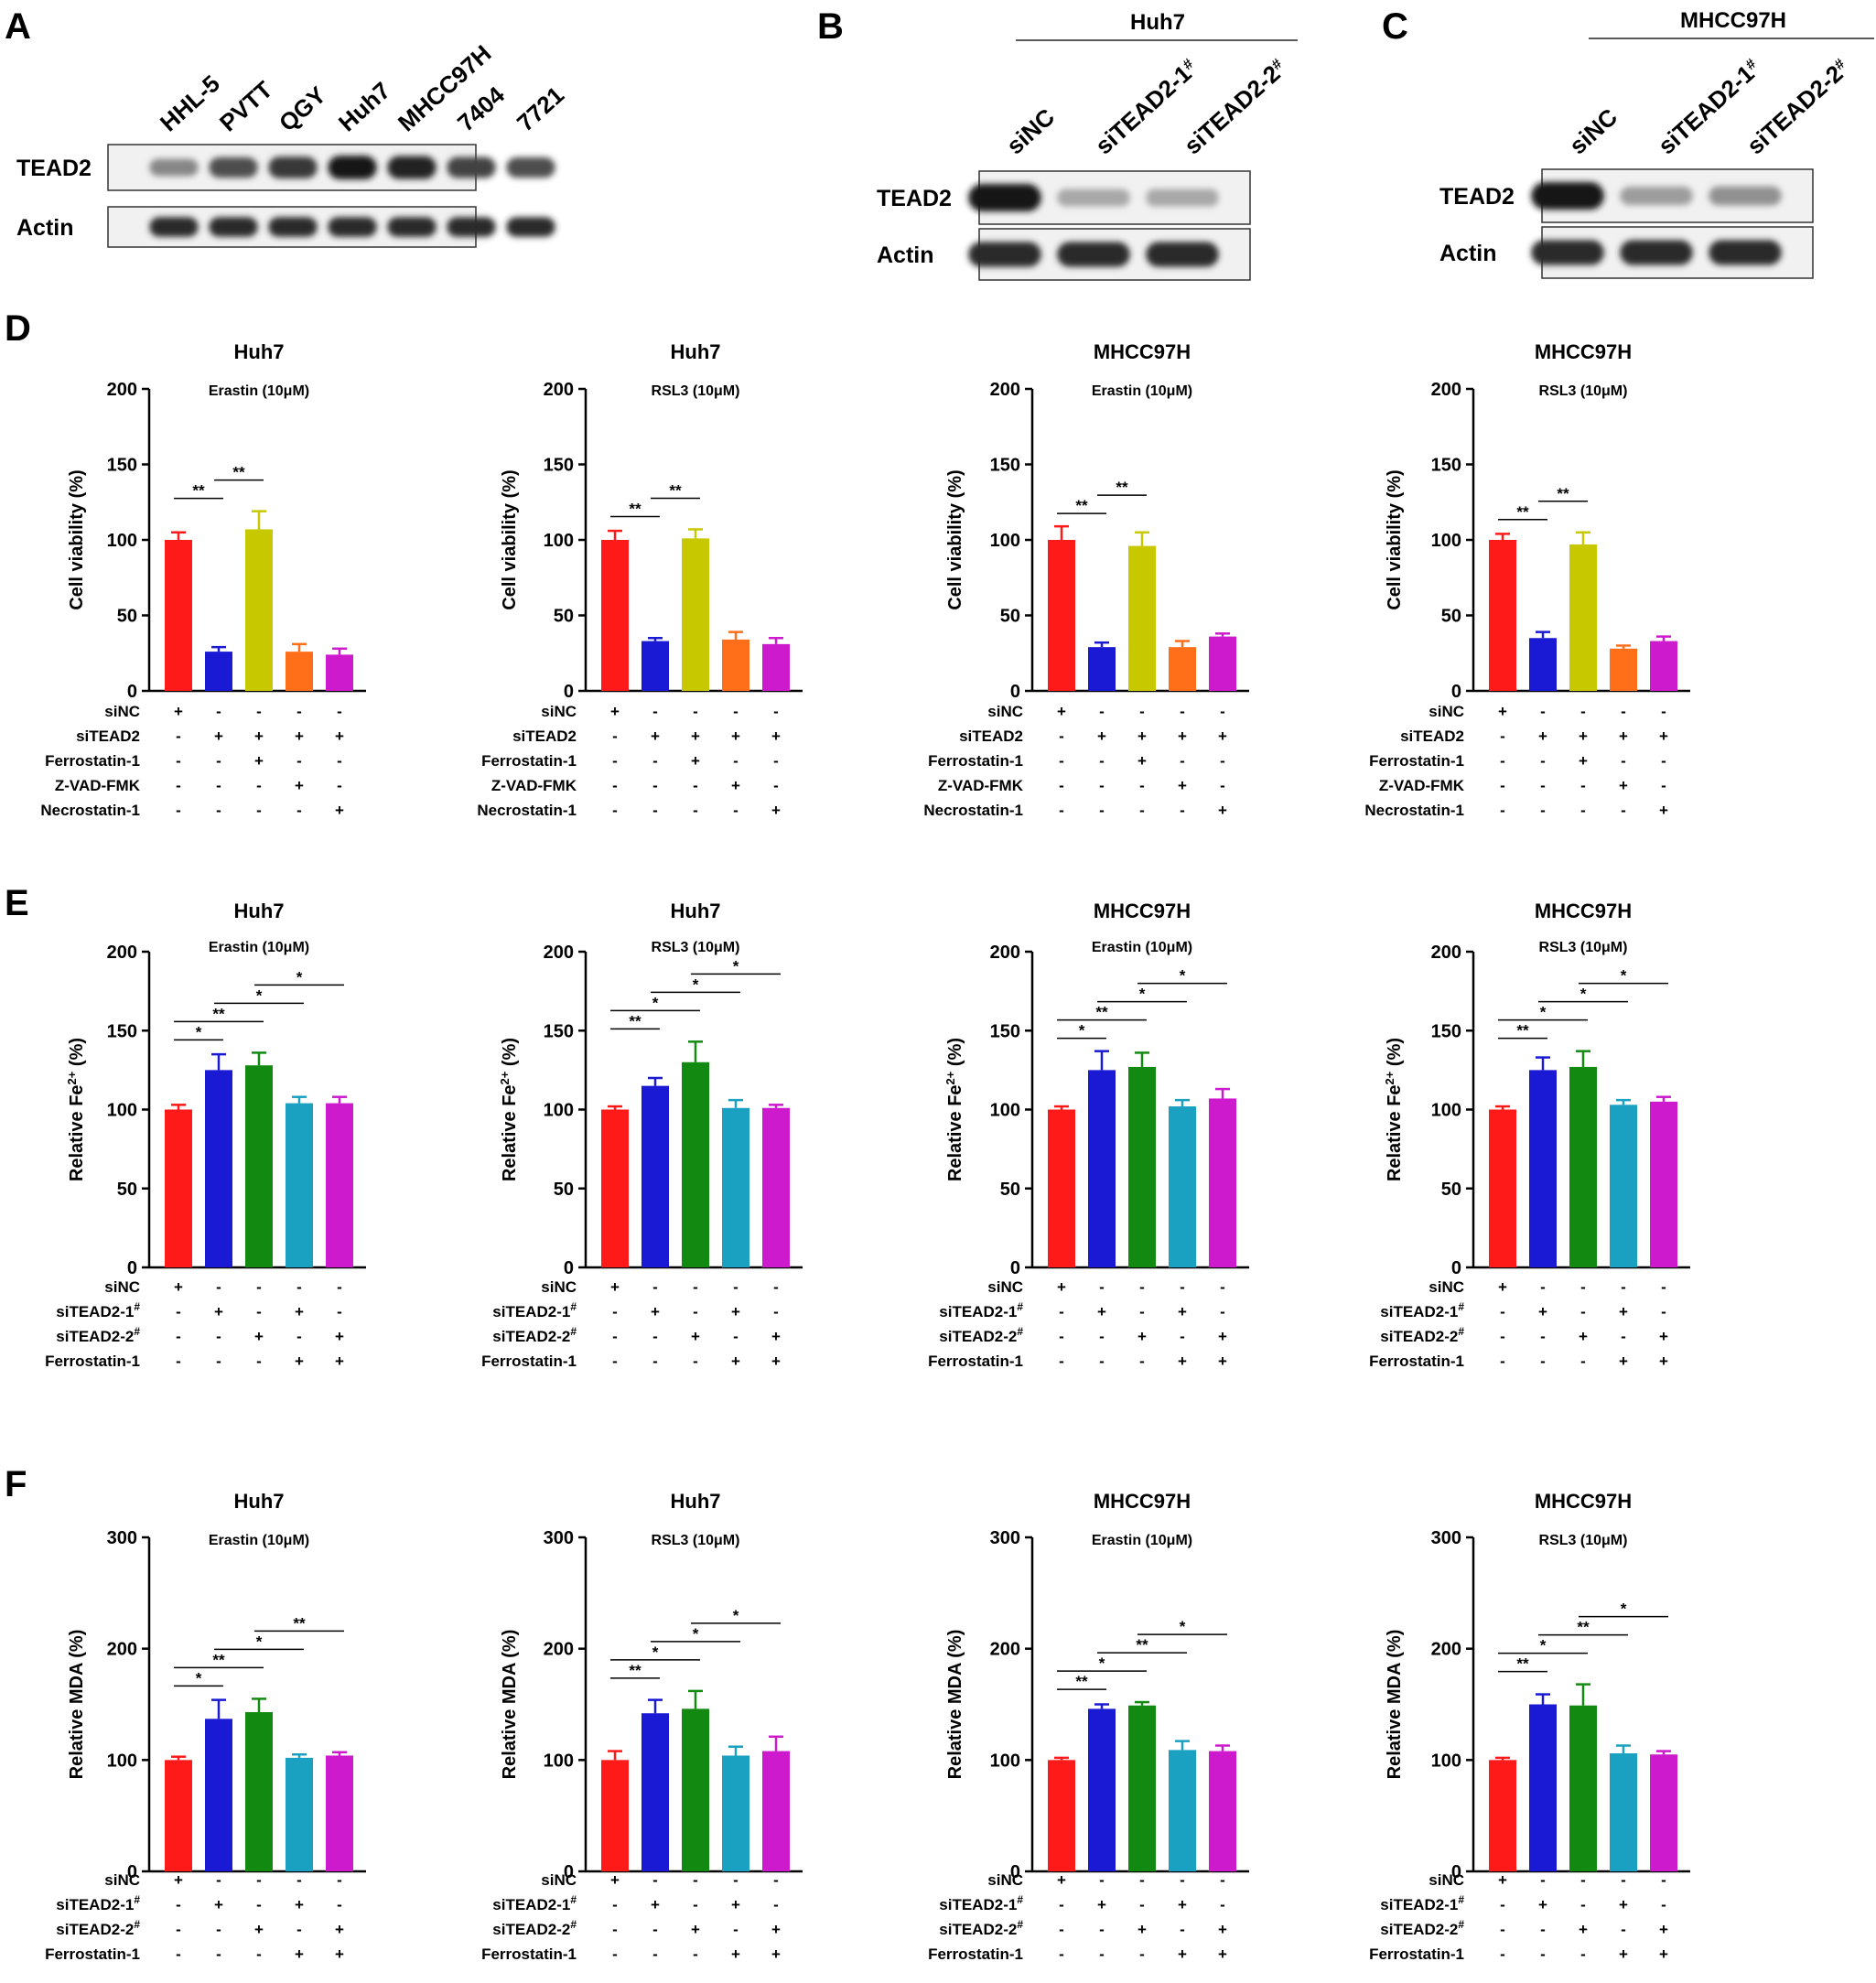 The width and height of the screenshot is (1876, 1983). Describe the element at coordinates (510, 1705) in the screenshot. I see `y-axis-label: Relative MDA (%)` at that location.